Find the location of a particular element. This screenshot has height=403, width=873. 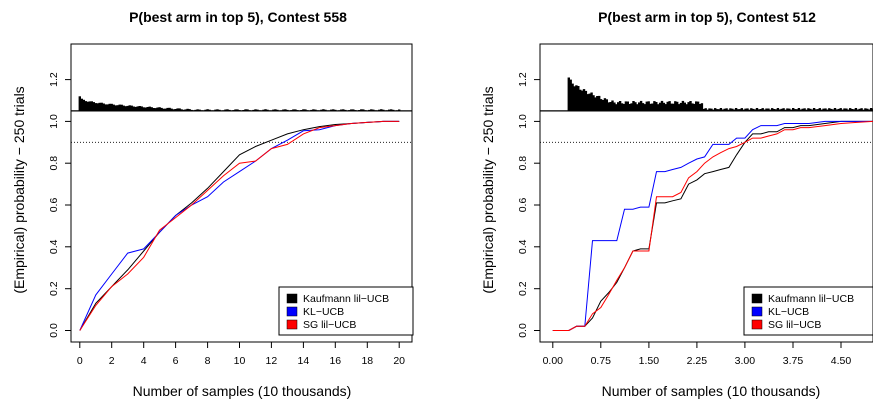

x-tick-label: 0.75 is located at coordinates (601, 361).